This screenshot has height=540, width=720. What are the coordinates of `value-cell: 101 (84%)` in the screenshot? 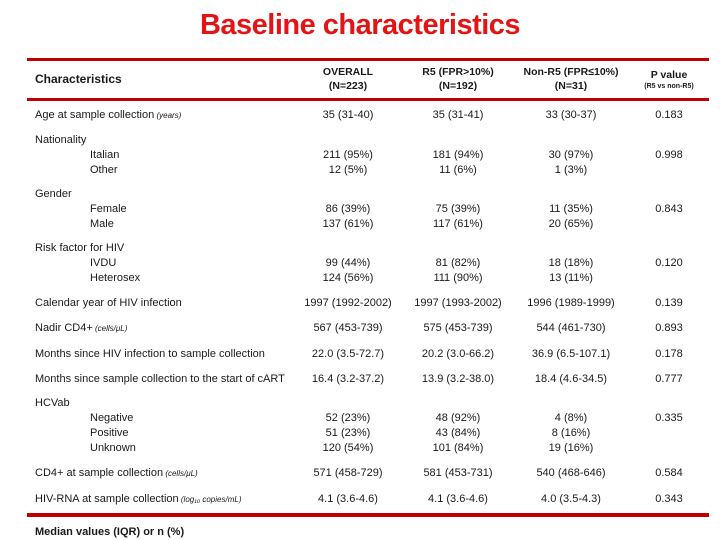 It's located at (458, 448).